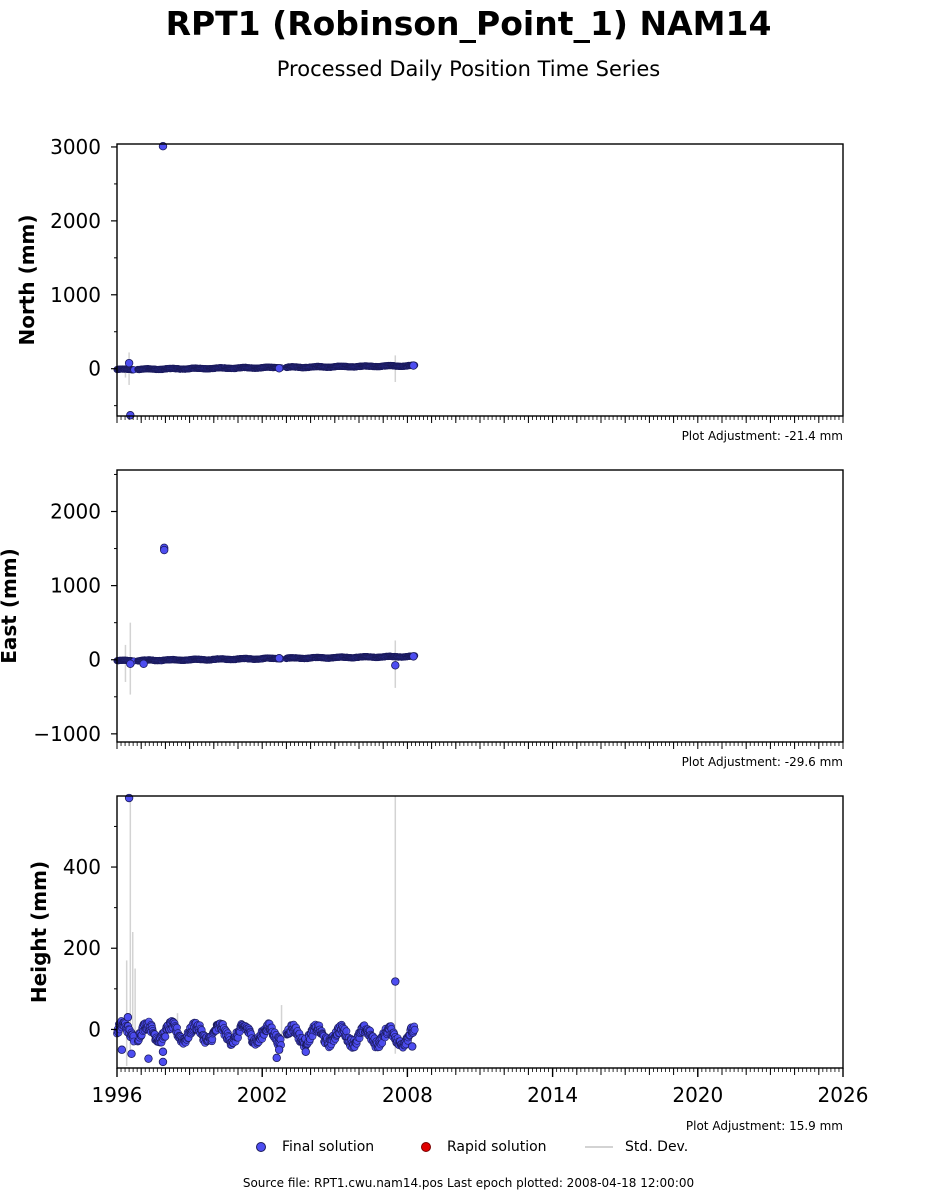  What do you see at coordinates (599, 1147) in the screenshot?
I see `std-dev-line-icon` at bounding box center [599, 1147].